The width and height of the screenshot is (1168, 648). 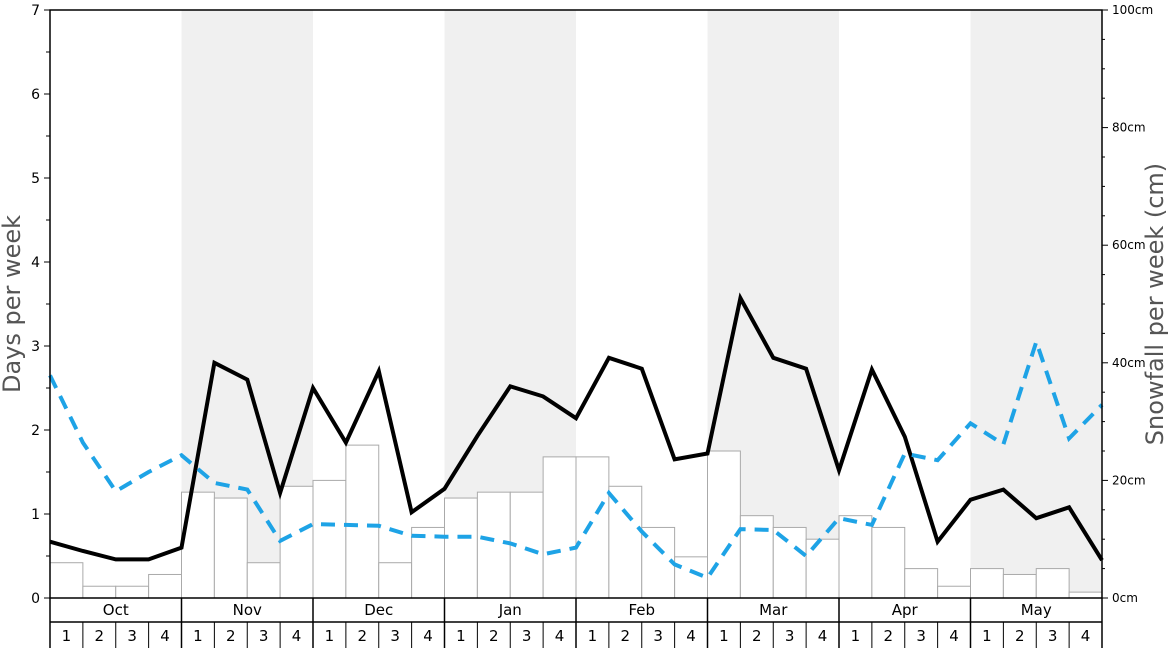 What do you see at coordinates (1129, 480) in the screenshot?
I see `right-tick-label: 20cm` at bounding box center [1129, 480].